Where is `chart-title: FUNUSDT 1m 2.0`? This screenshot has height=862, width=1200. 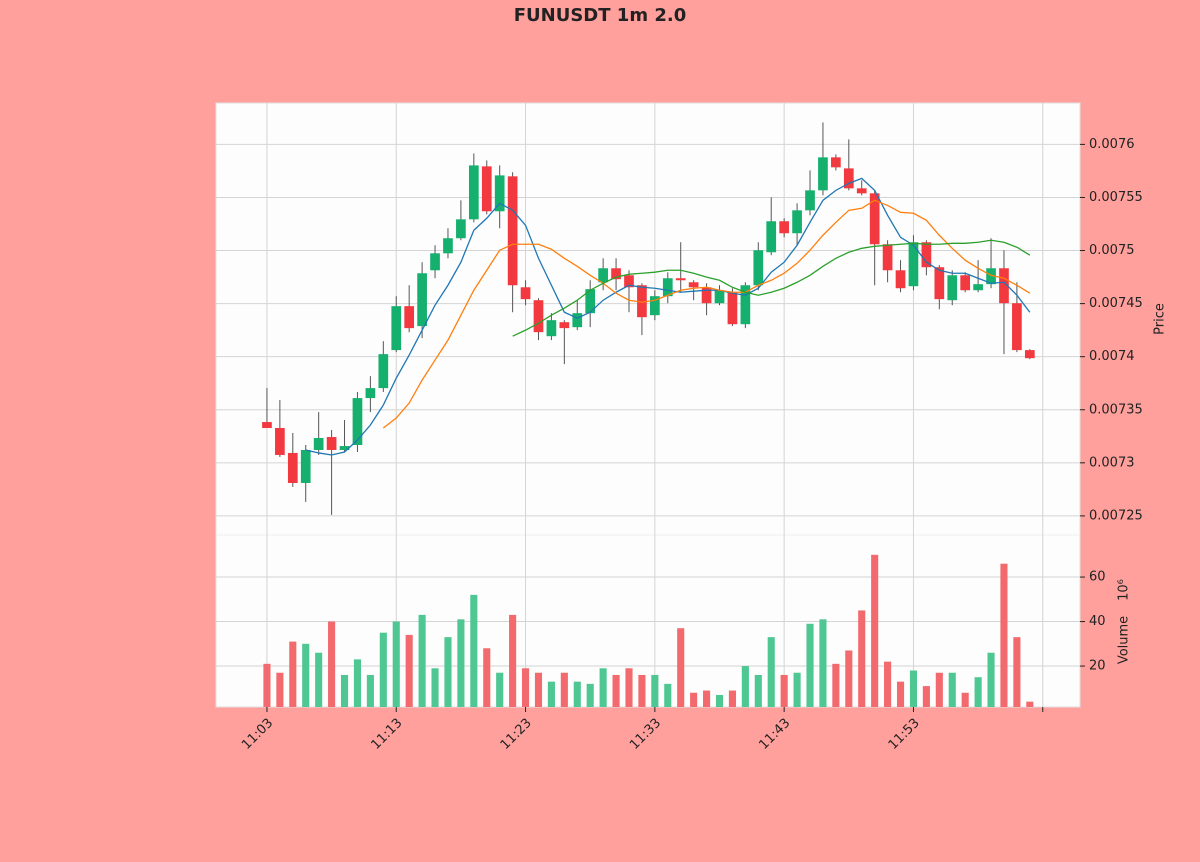 chart-title: FUNUSDT 1m 2.0 is located at coordinates (600, 15).